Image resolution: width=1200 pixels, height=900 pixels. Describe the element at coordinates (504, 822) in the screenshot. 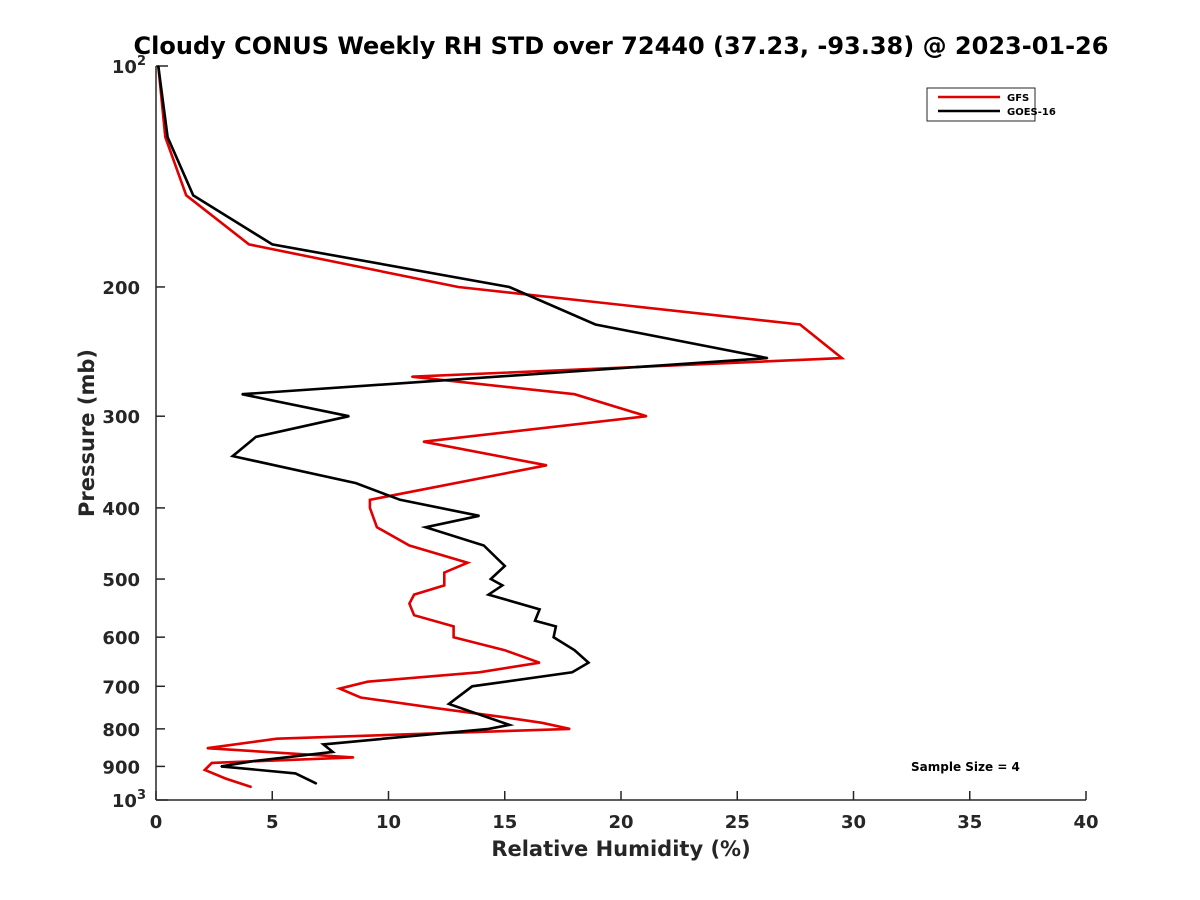

I see `x-tick-label: 15` at that location.